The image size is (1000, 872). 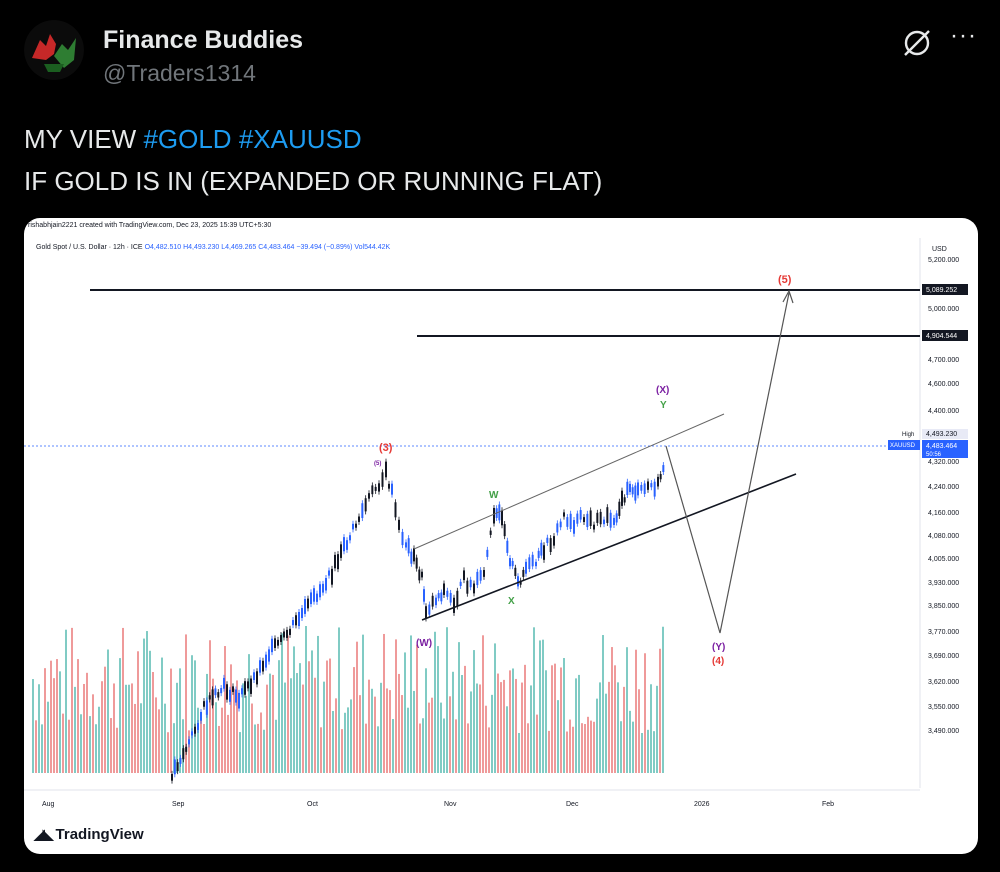 What do you see at coordinates (572, 804) in the screenshot?
I see `x-tick-label: Dec` at bounding box center [572, 804].